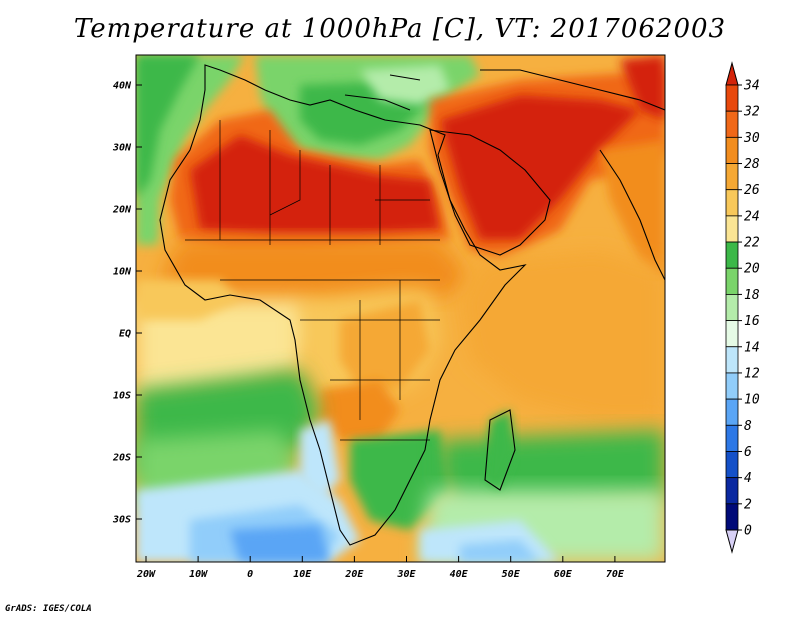  What do you see at coordinates (748, 504) in the screenshot?
I see `colorbar-label: 2` at bounding box center [748, 504].